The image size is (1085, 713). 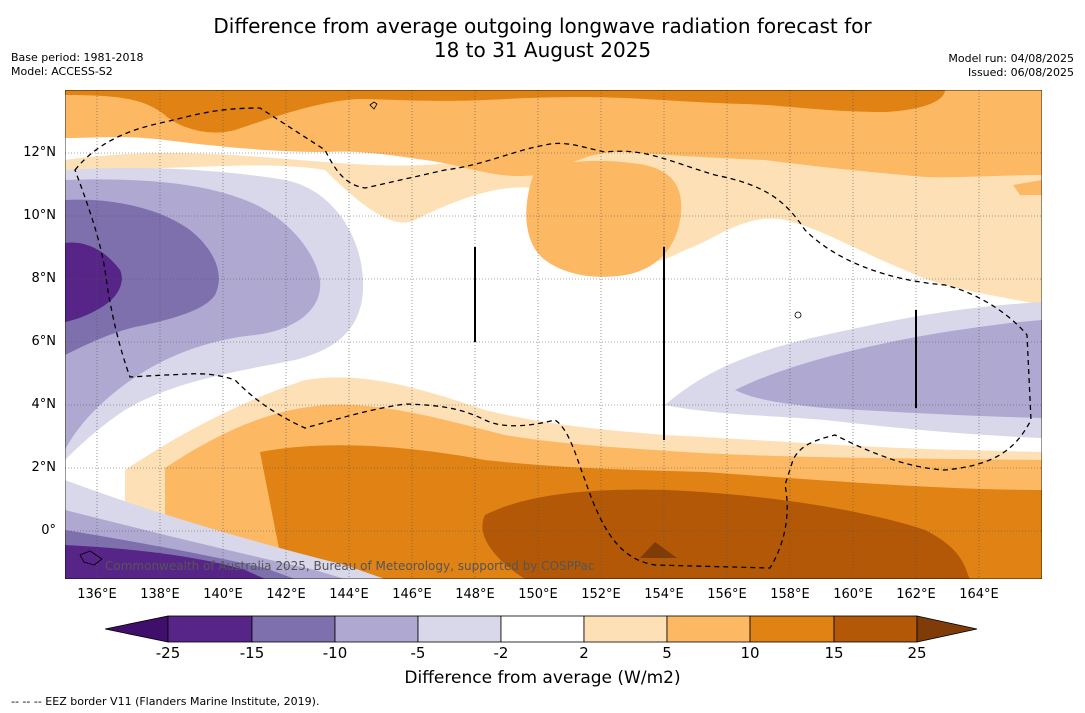 What do you see at coordinates (142, 277) in the screenshot?
I see `band-west-neg10` at bounding box center [142, 277].